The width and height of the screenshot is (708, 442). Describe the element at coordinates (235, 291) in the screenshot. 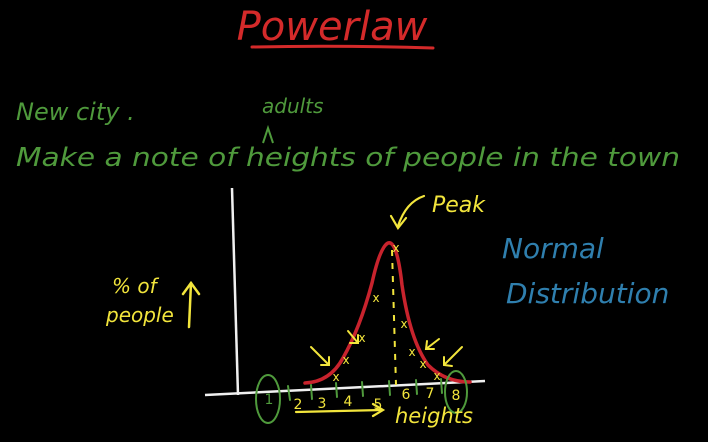

I see `y-axis` at that location.